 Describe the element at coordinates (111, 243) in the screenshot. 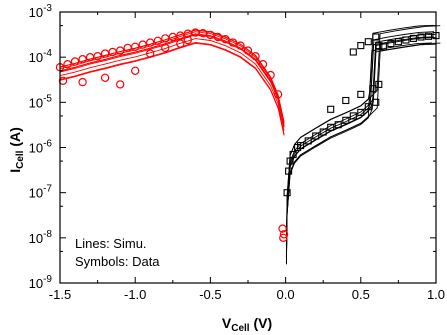

I see `annotation-lines: Lines: Simu.` at that location.